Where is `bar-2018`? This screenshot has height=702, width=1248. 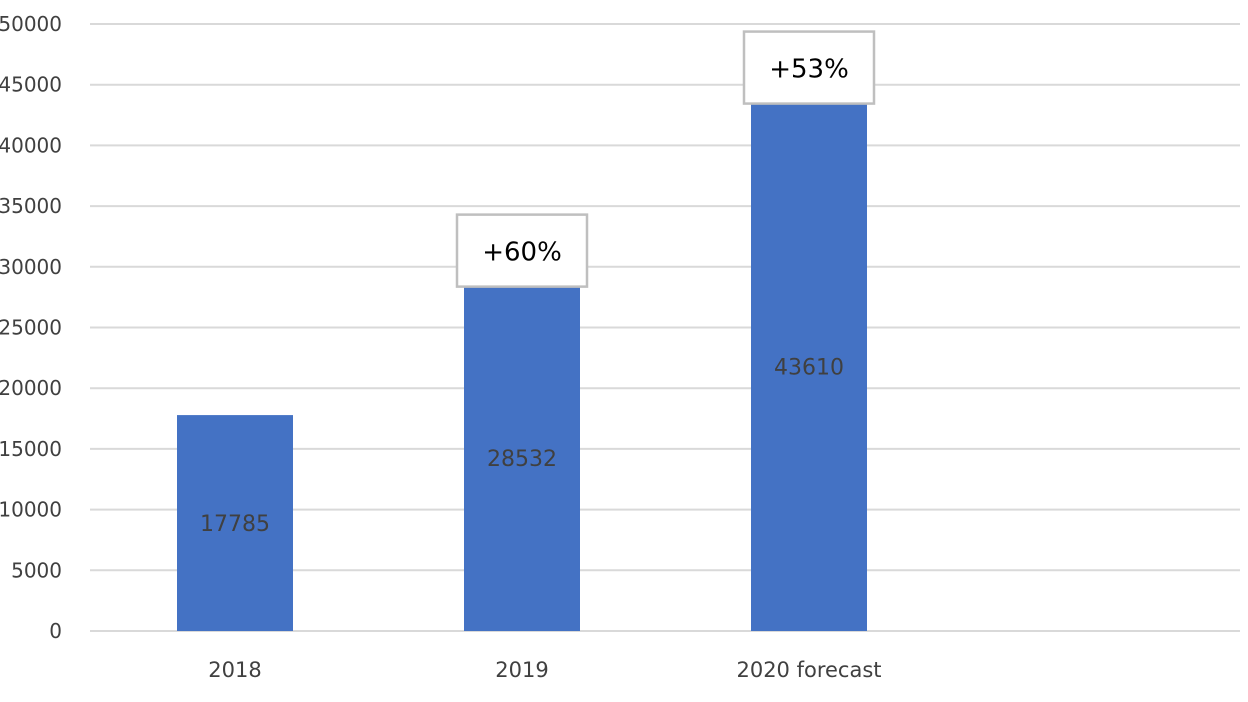
bar-2018 is located at coordinates (235, 523).